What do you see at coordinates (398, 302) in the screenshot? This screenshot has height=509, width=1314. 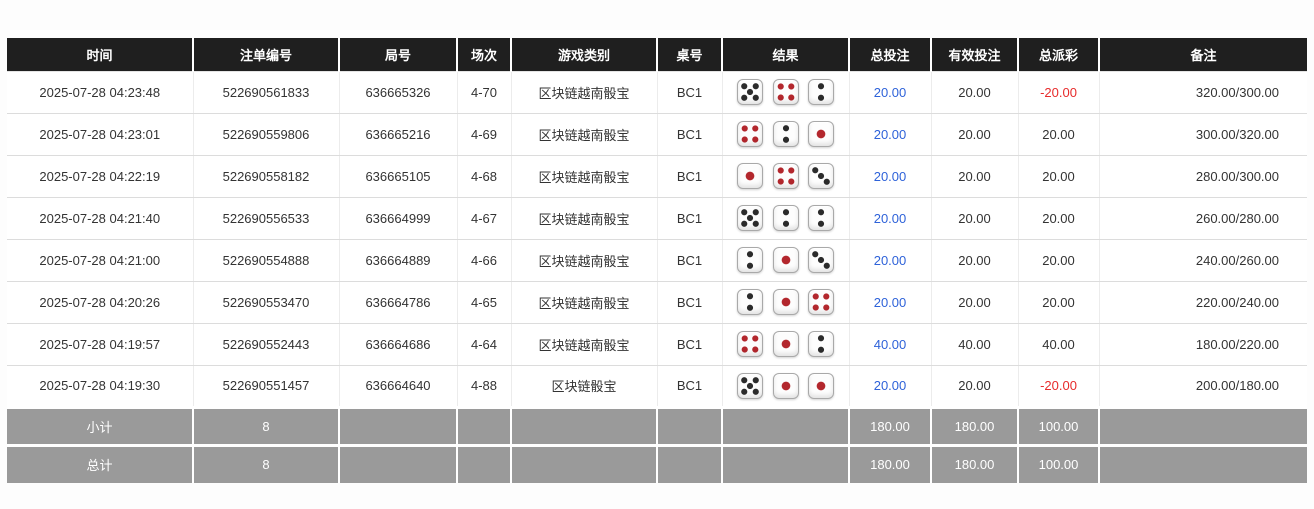 I see `round-id-cell: 636664786` at bounding box center [398, 302].